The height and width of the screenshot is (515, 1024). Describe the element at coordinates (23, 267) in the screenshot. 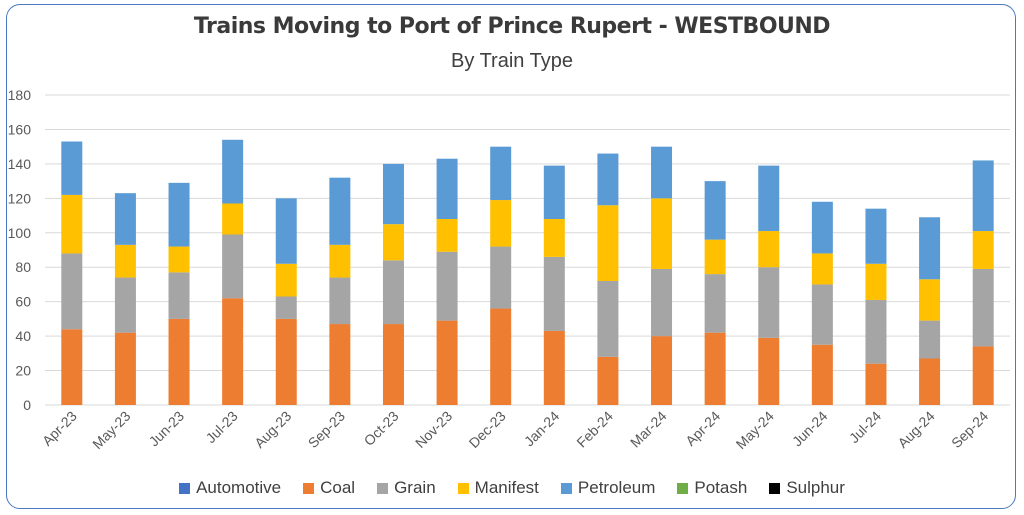

I see `y-tick-label: 80` at that location.